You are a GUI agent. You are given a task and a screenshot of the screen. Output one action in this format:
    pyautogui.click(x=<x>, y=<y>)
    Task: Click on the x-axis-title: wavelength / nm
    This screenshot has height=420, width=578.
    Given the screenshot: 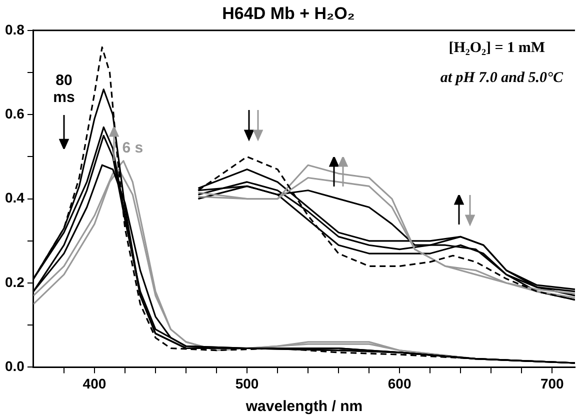 What is the action you would take?
    pyautogui.click(x=303, y=407)
    